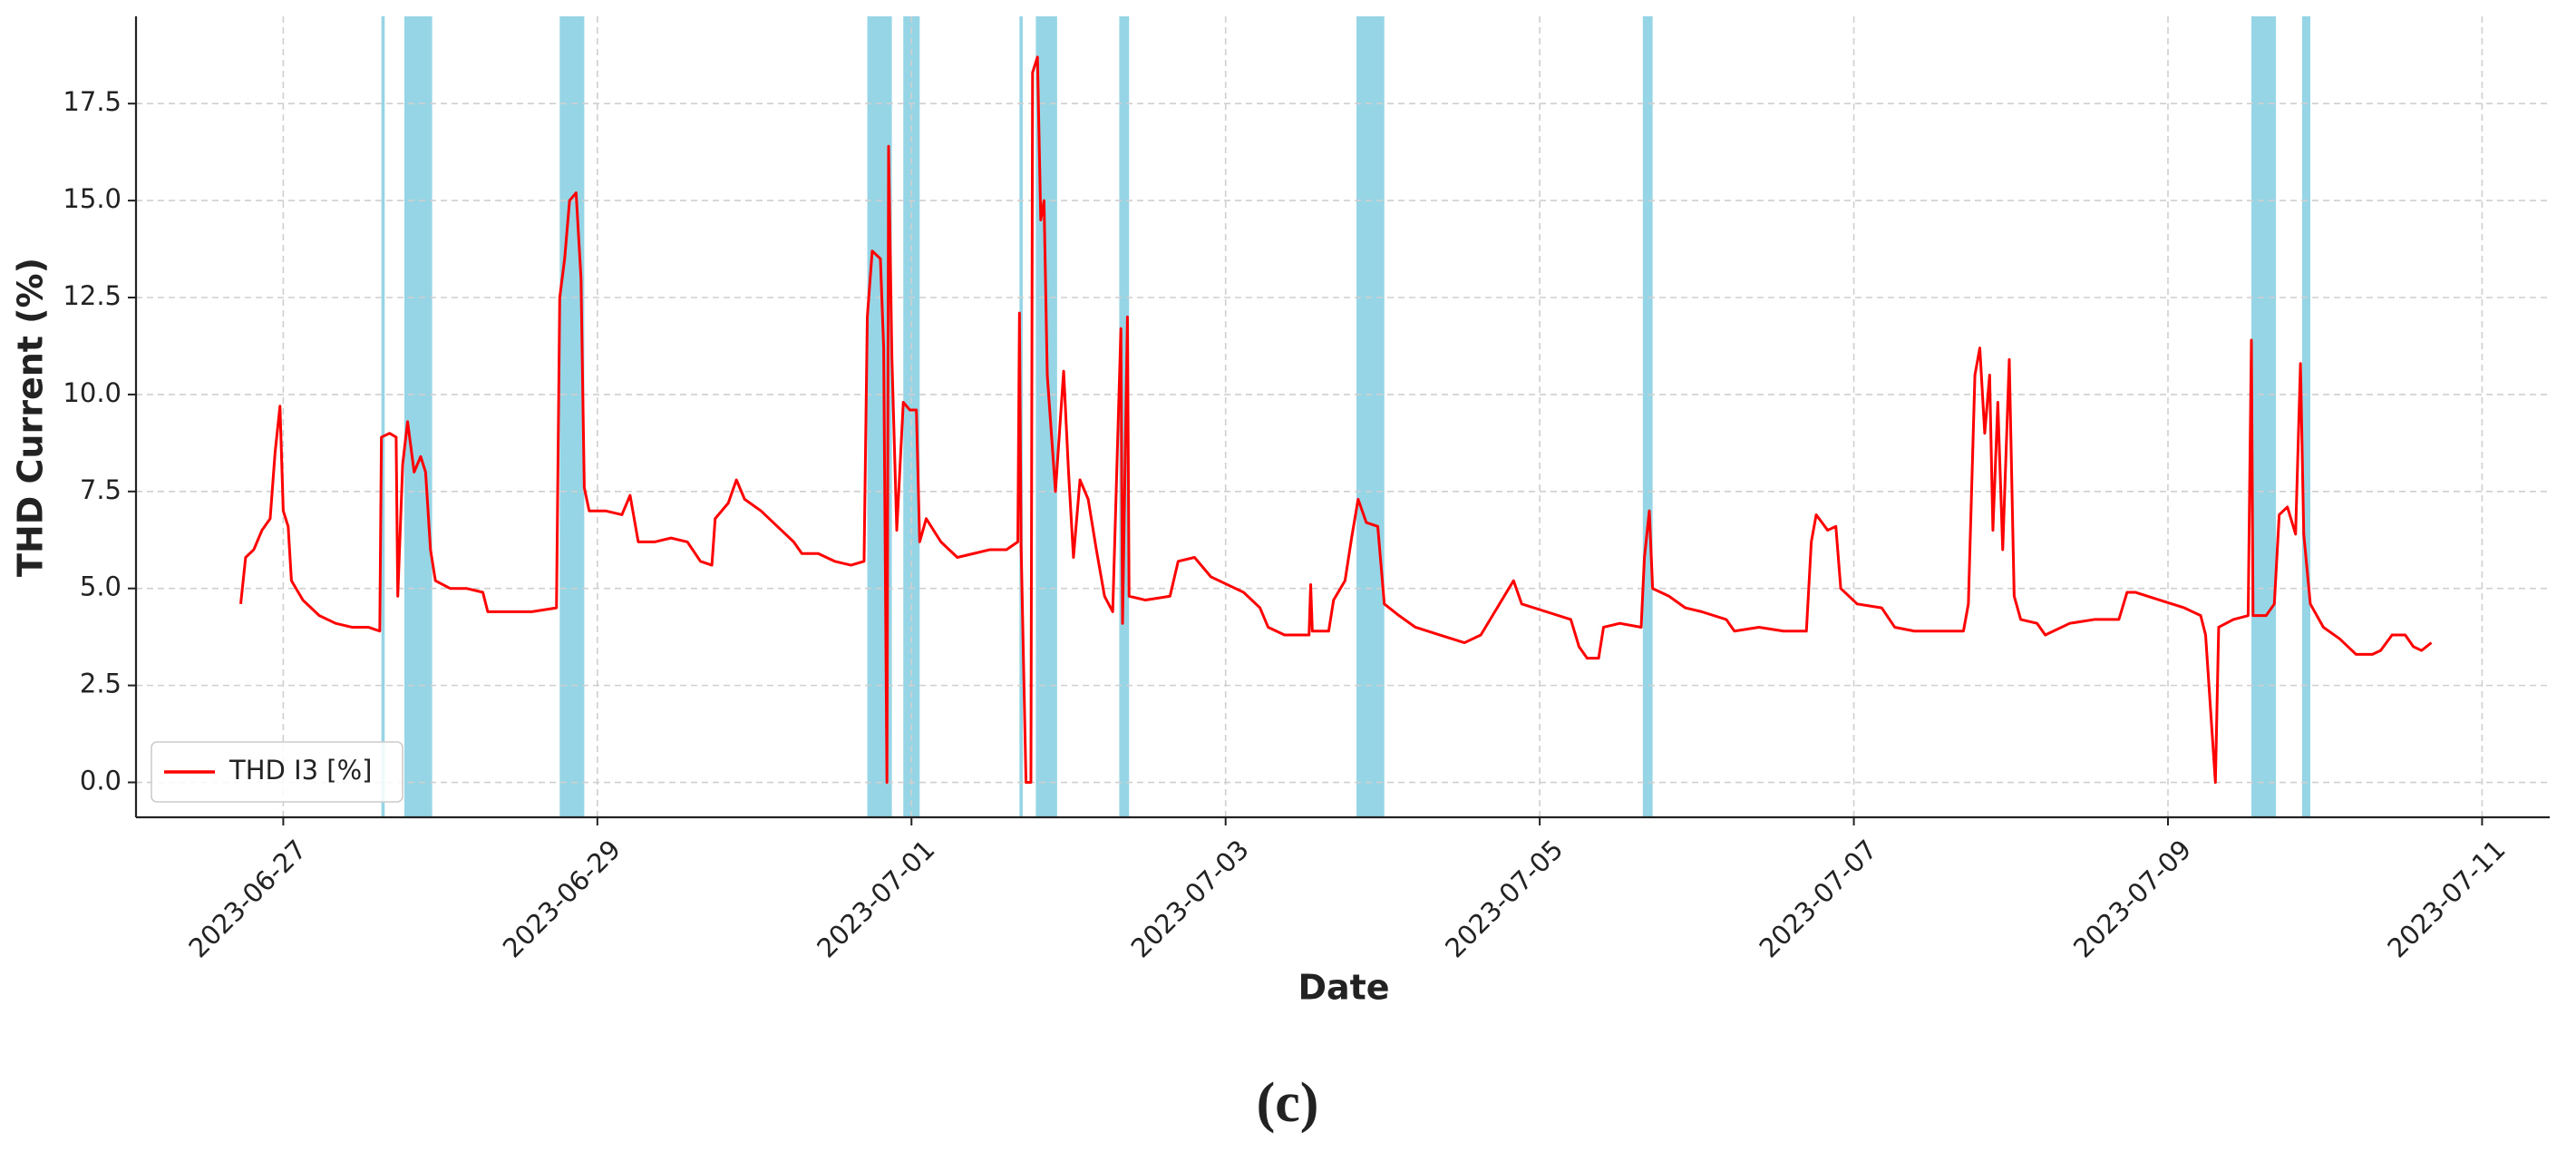  Describe the element at coordinates (1818, 898) in the screenshot. I see `x-tick-label: 2023-07-07` at that location.